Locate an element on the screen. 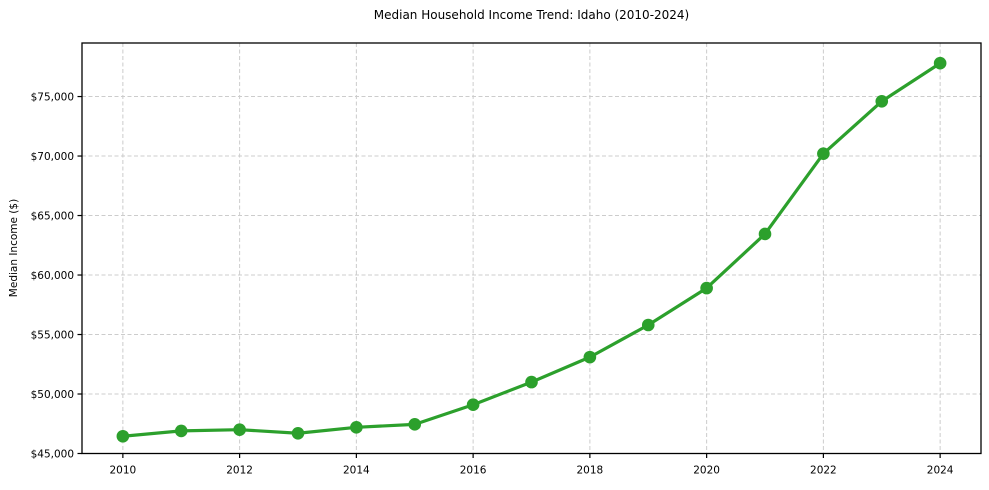  y-tick-label: $70,000 is located at coordinates (52, 157).